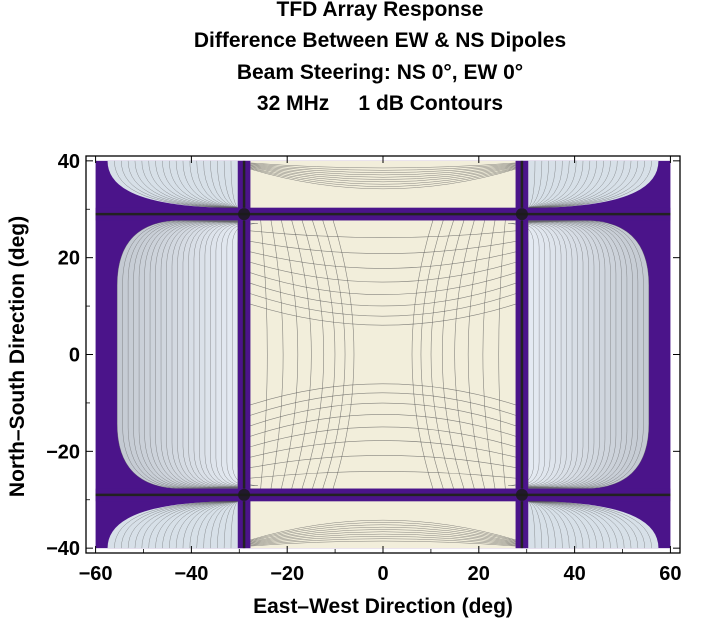 The width and height of the screenshot is (717, 623). I want to click on chart-title-line-3: Beam Steering: NS 0°, EW 0°, so click(380, 72).